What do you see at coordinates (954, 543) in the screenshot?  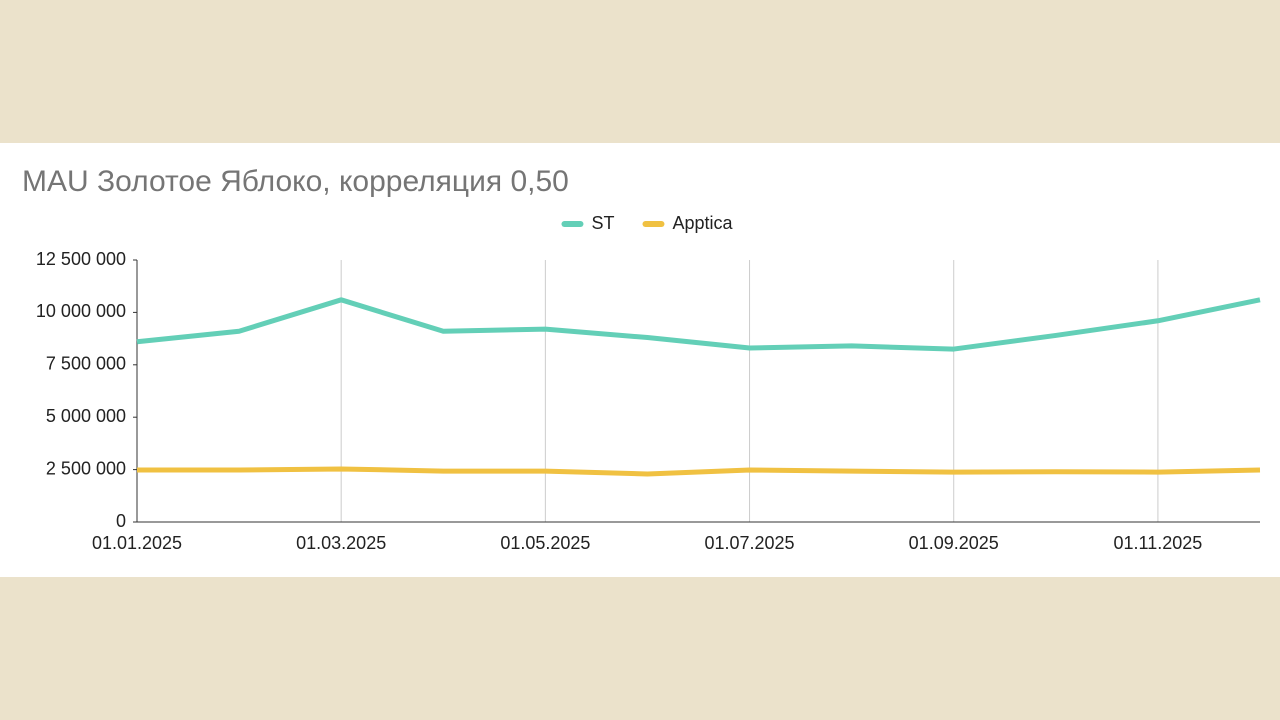 I see `x-tick-label: 01.09.2025` at bounding box center [954, 543].